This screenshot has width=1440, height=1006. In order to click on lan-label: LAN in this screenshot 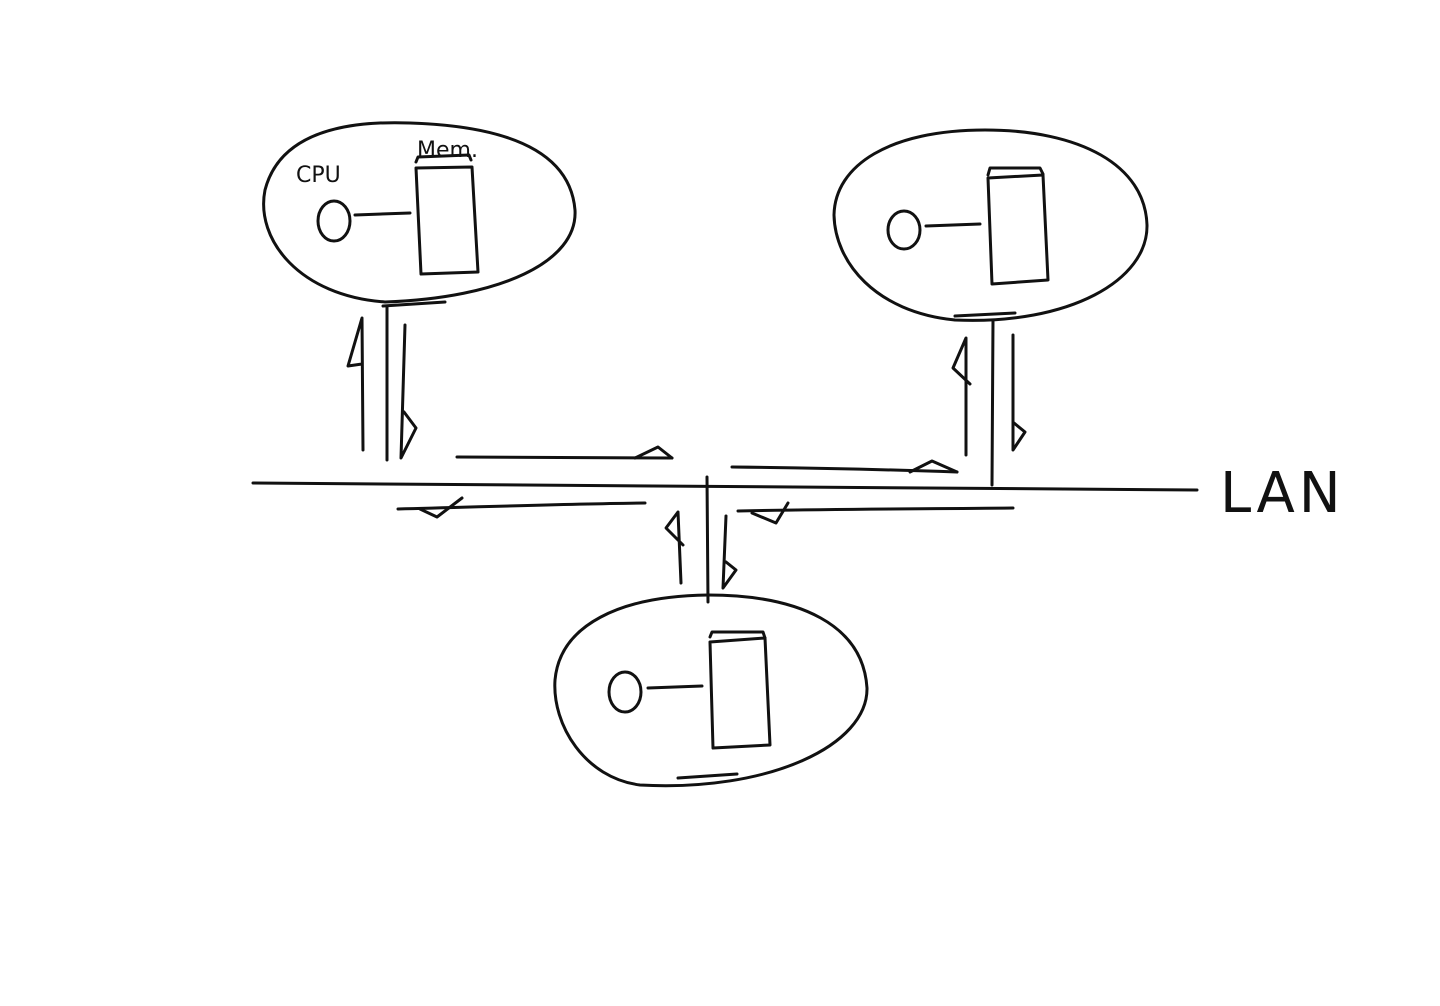, I will do `click(1282, 493)`.